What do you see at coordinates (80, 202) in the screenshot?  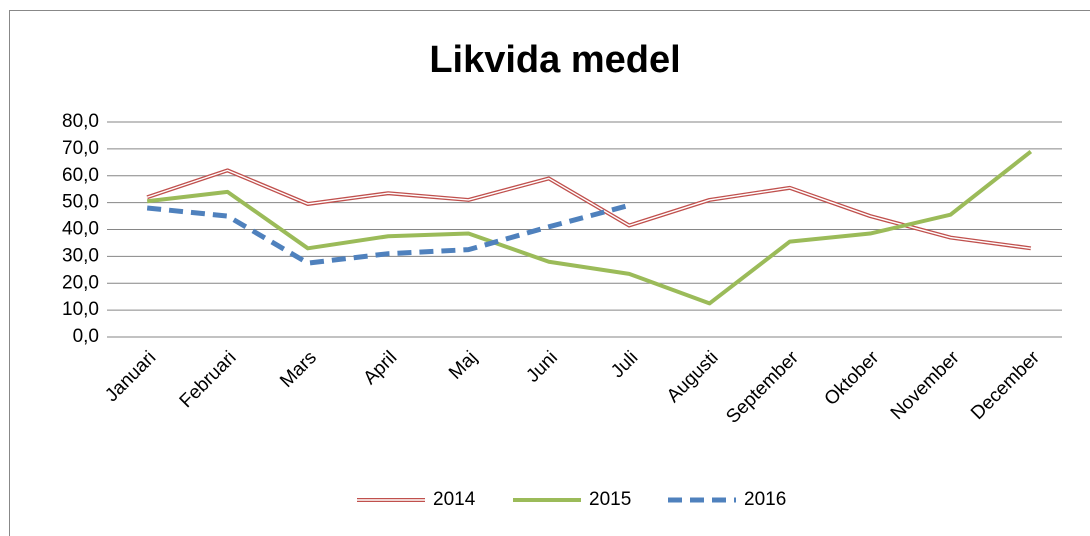 I see `y-tick-label: 50,0` at bounding box center [80, 202].